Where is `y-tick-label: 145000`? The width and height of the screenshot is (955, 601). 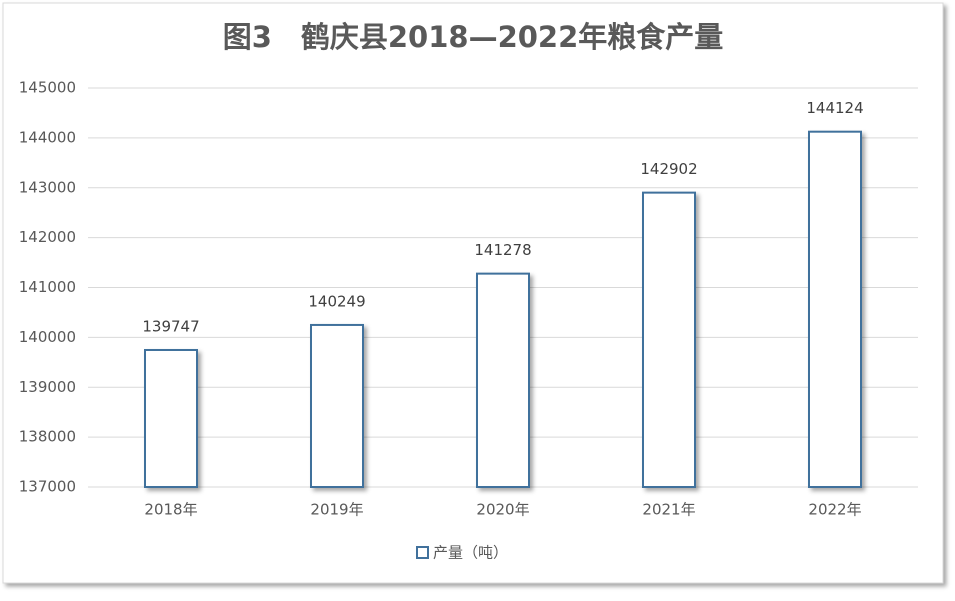
y-tick-label: 145000 is located at coordinates (47, 88).